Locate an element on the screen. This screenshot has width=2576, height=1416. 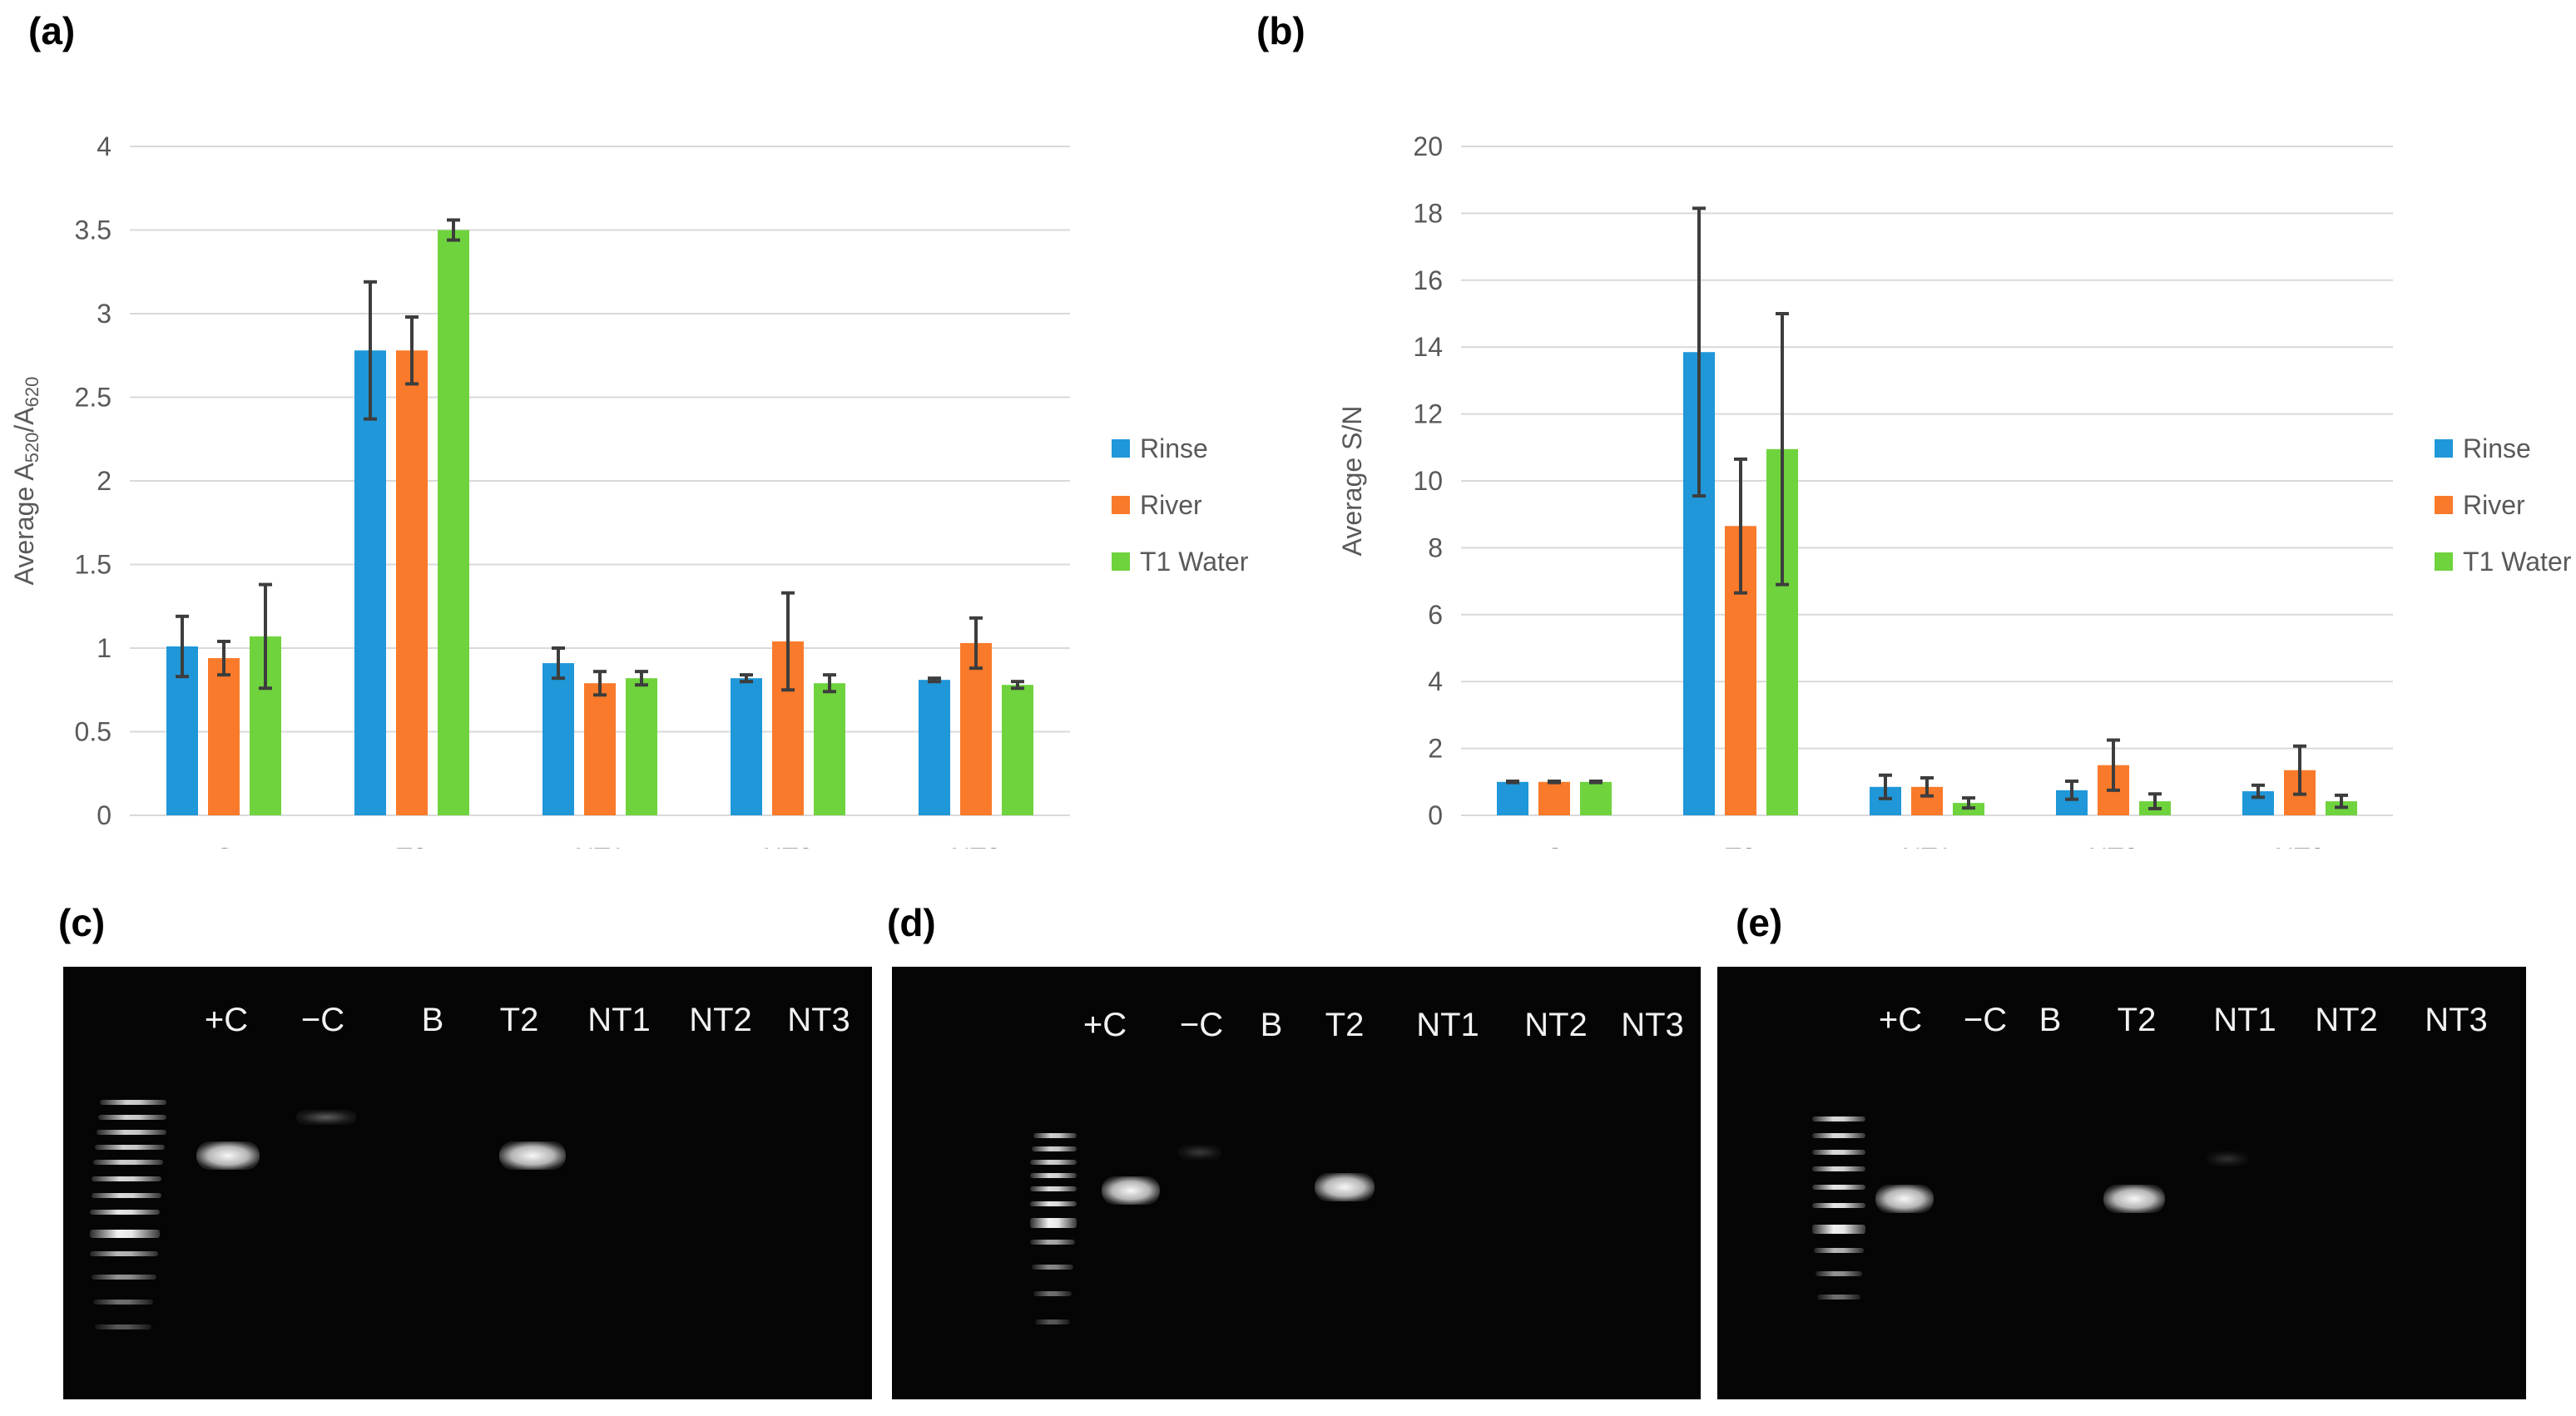
bar-river-t2 is located at coordinates (412, 583).